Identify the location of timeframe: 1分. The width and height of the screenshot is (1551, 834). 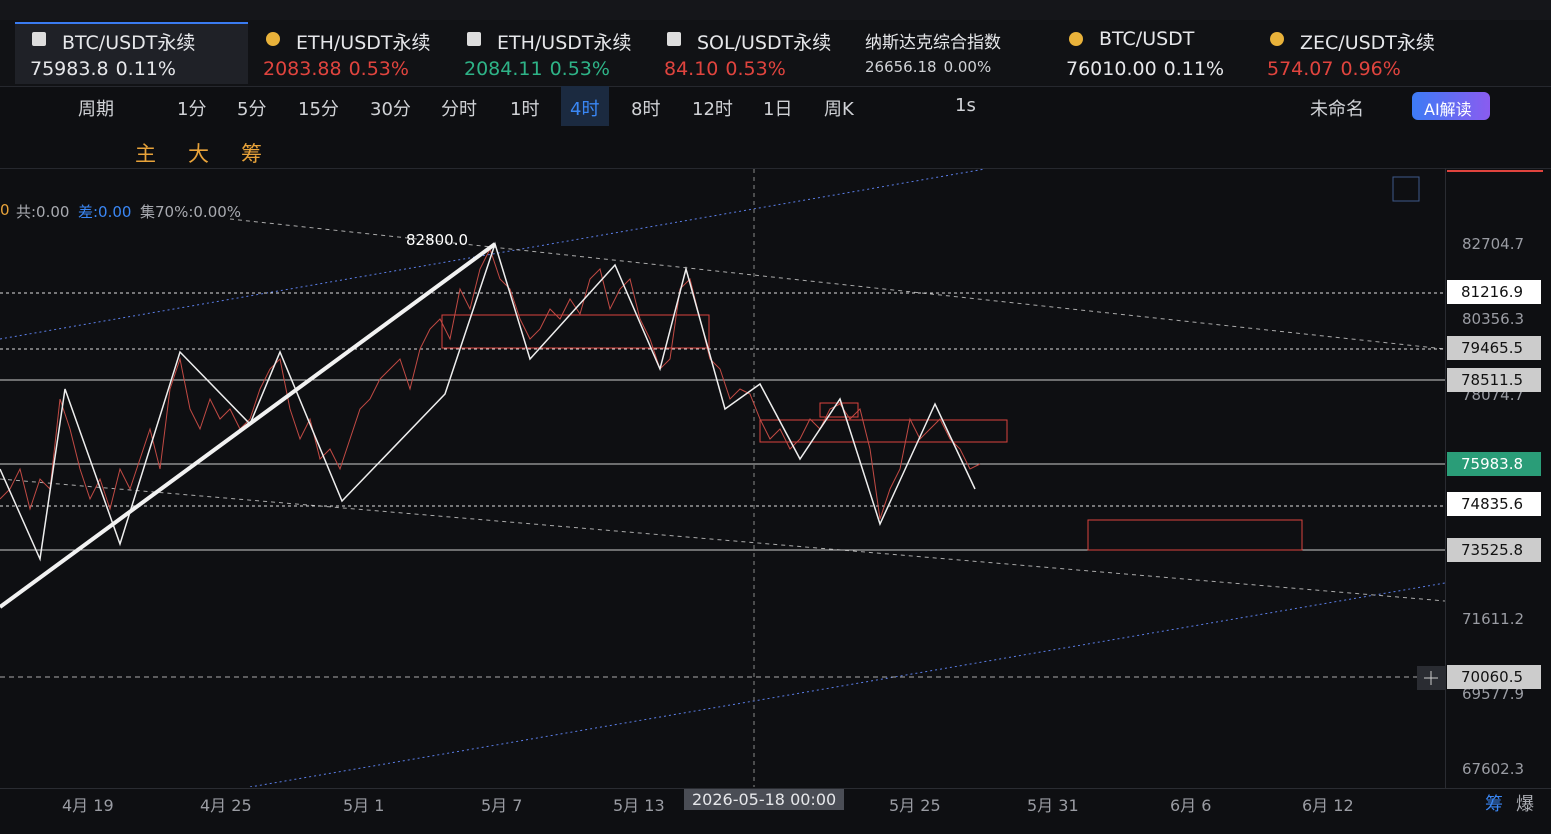
(192, 109).